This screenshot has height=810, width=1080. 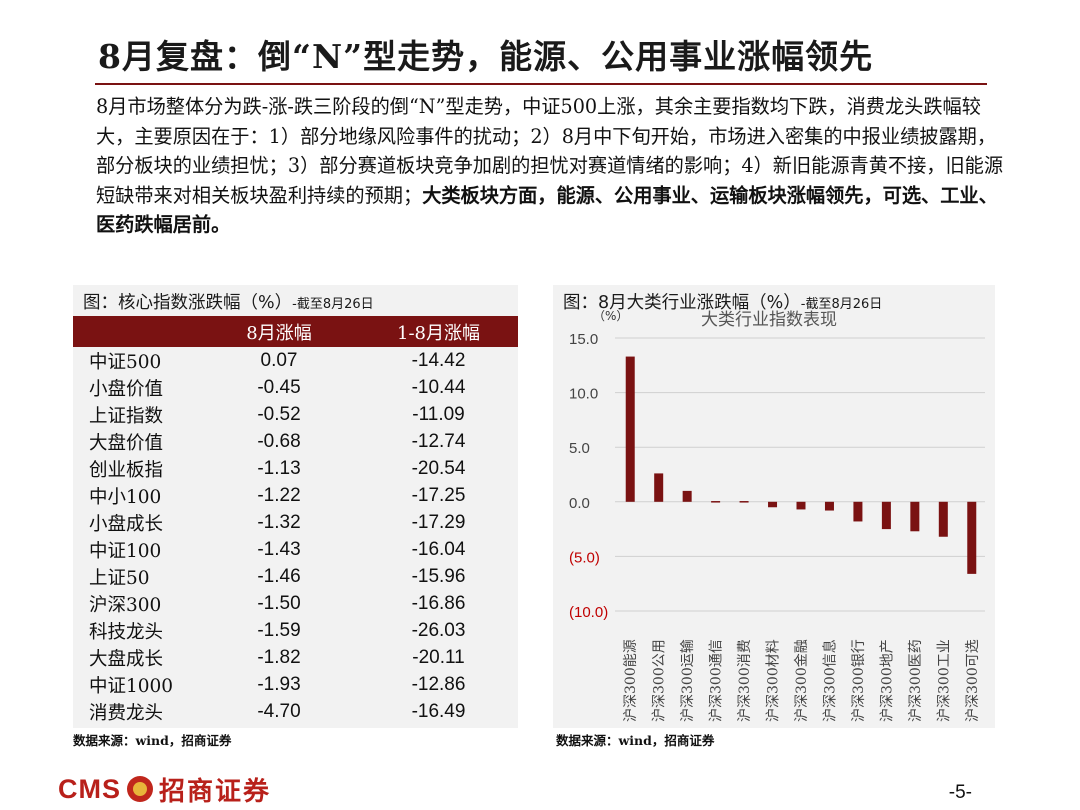 What do you see at coordinates (279, 603) in the screenshot?
I see `cell-aug: -1.50` at bounding box center [279, 603].